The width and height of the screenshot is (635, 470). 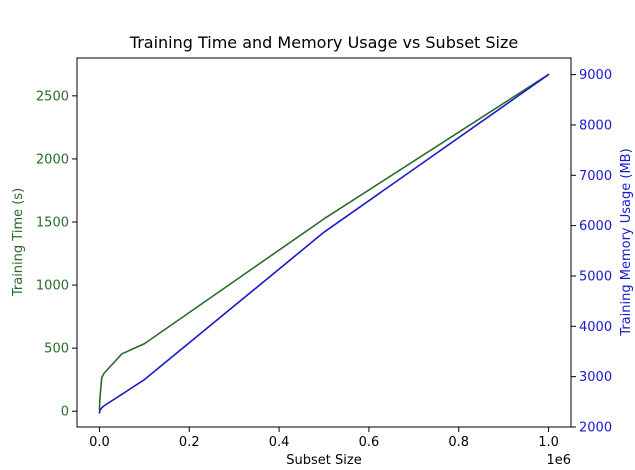 I want to click on y-axis-left: 0 500 1000 1500 2000 2500, so click(x=56, y=254).